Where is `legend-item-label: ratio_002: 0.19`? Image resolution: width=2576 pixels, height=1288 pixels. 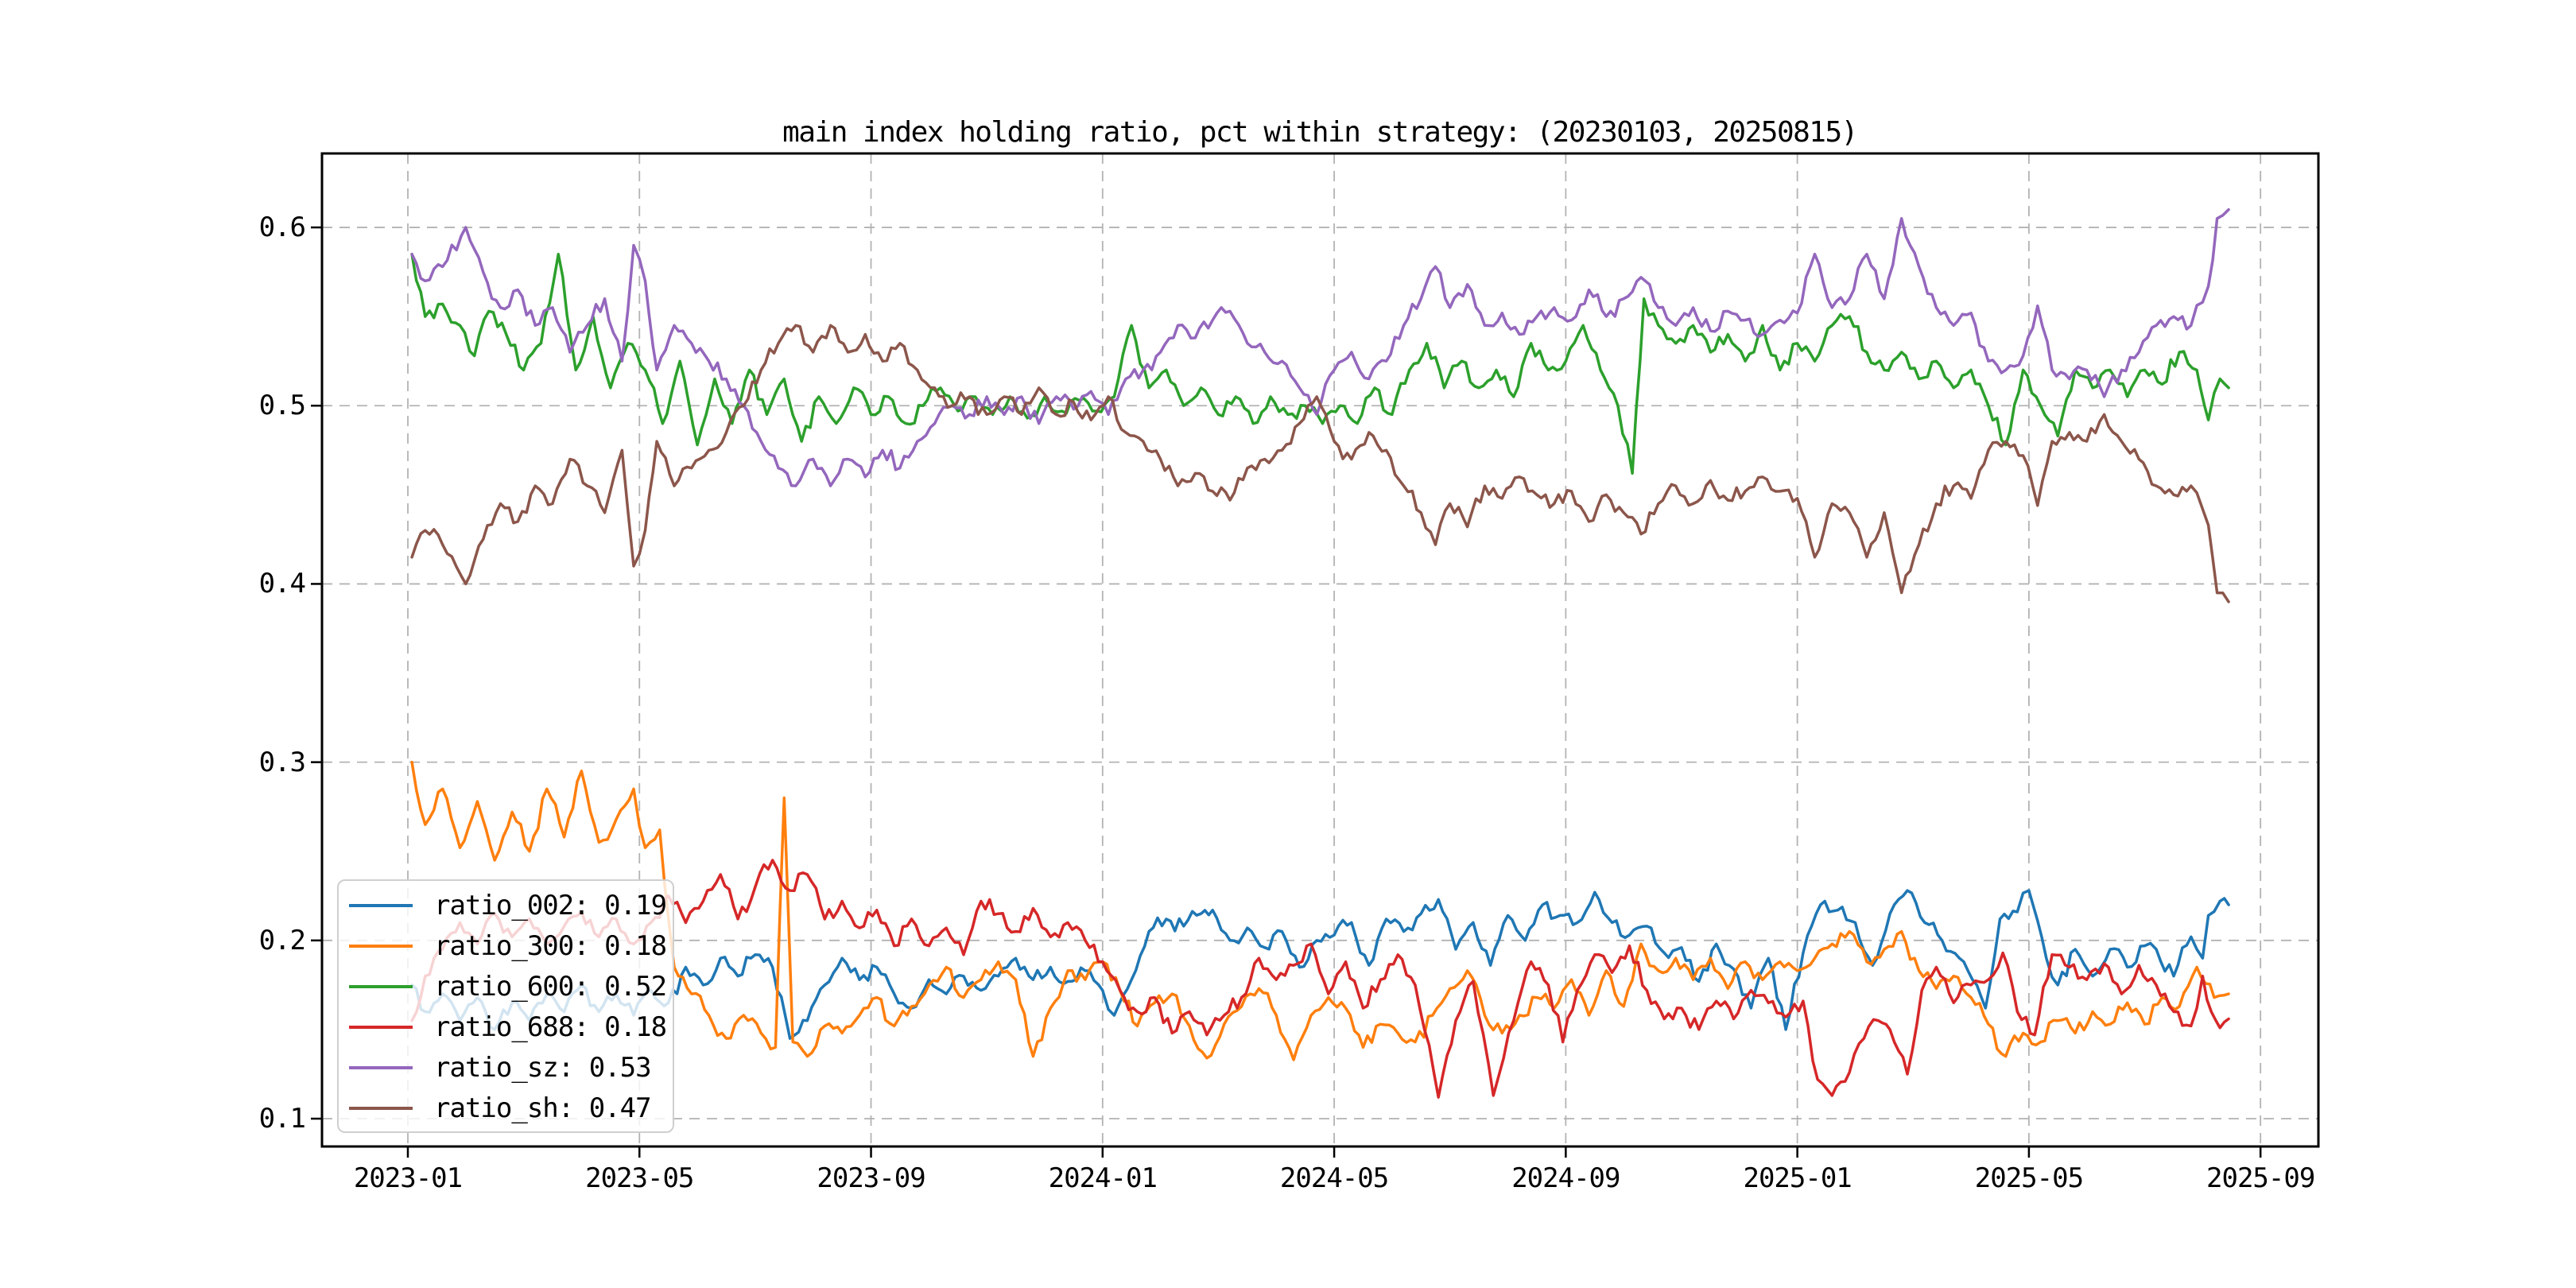 legend-item-label: ratio_002: 0.19 is located at coordinates (550, 905).